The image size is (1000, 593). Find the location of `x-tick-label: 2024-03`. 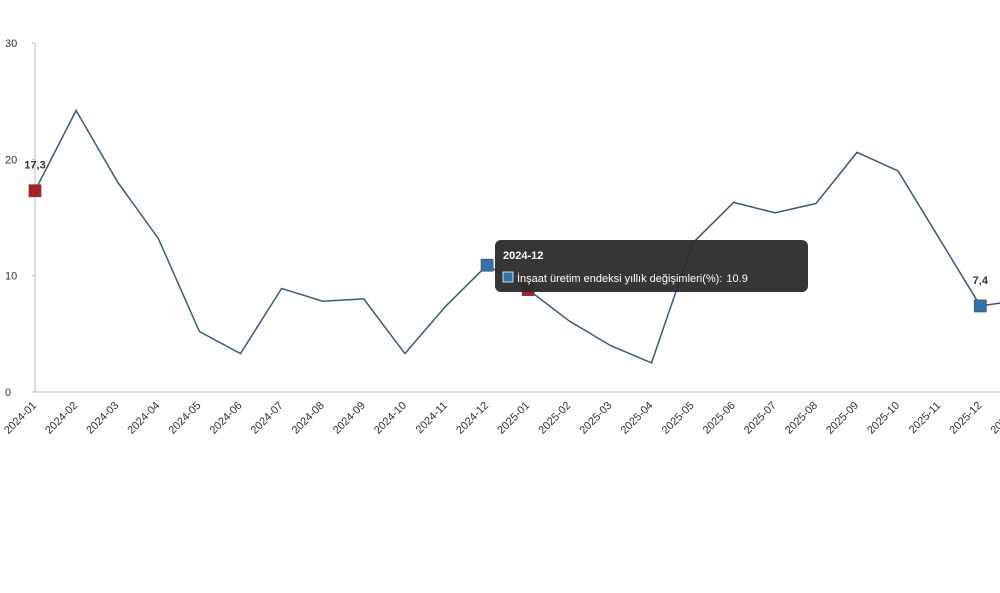

x-tick-label: 2024-03 is located at coordinates (102, 418).